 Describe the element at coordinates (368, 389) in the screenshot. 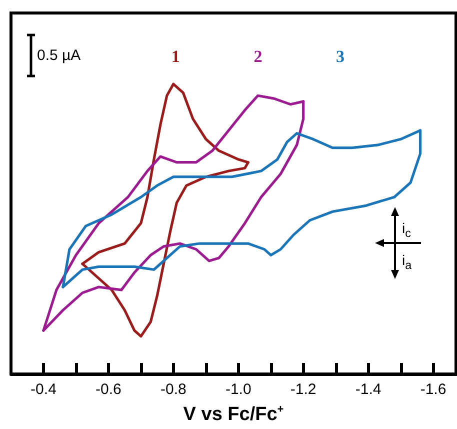

I see `x-tick-label: -1.4` at that location.